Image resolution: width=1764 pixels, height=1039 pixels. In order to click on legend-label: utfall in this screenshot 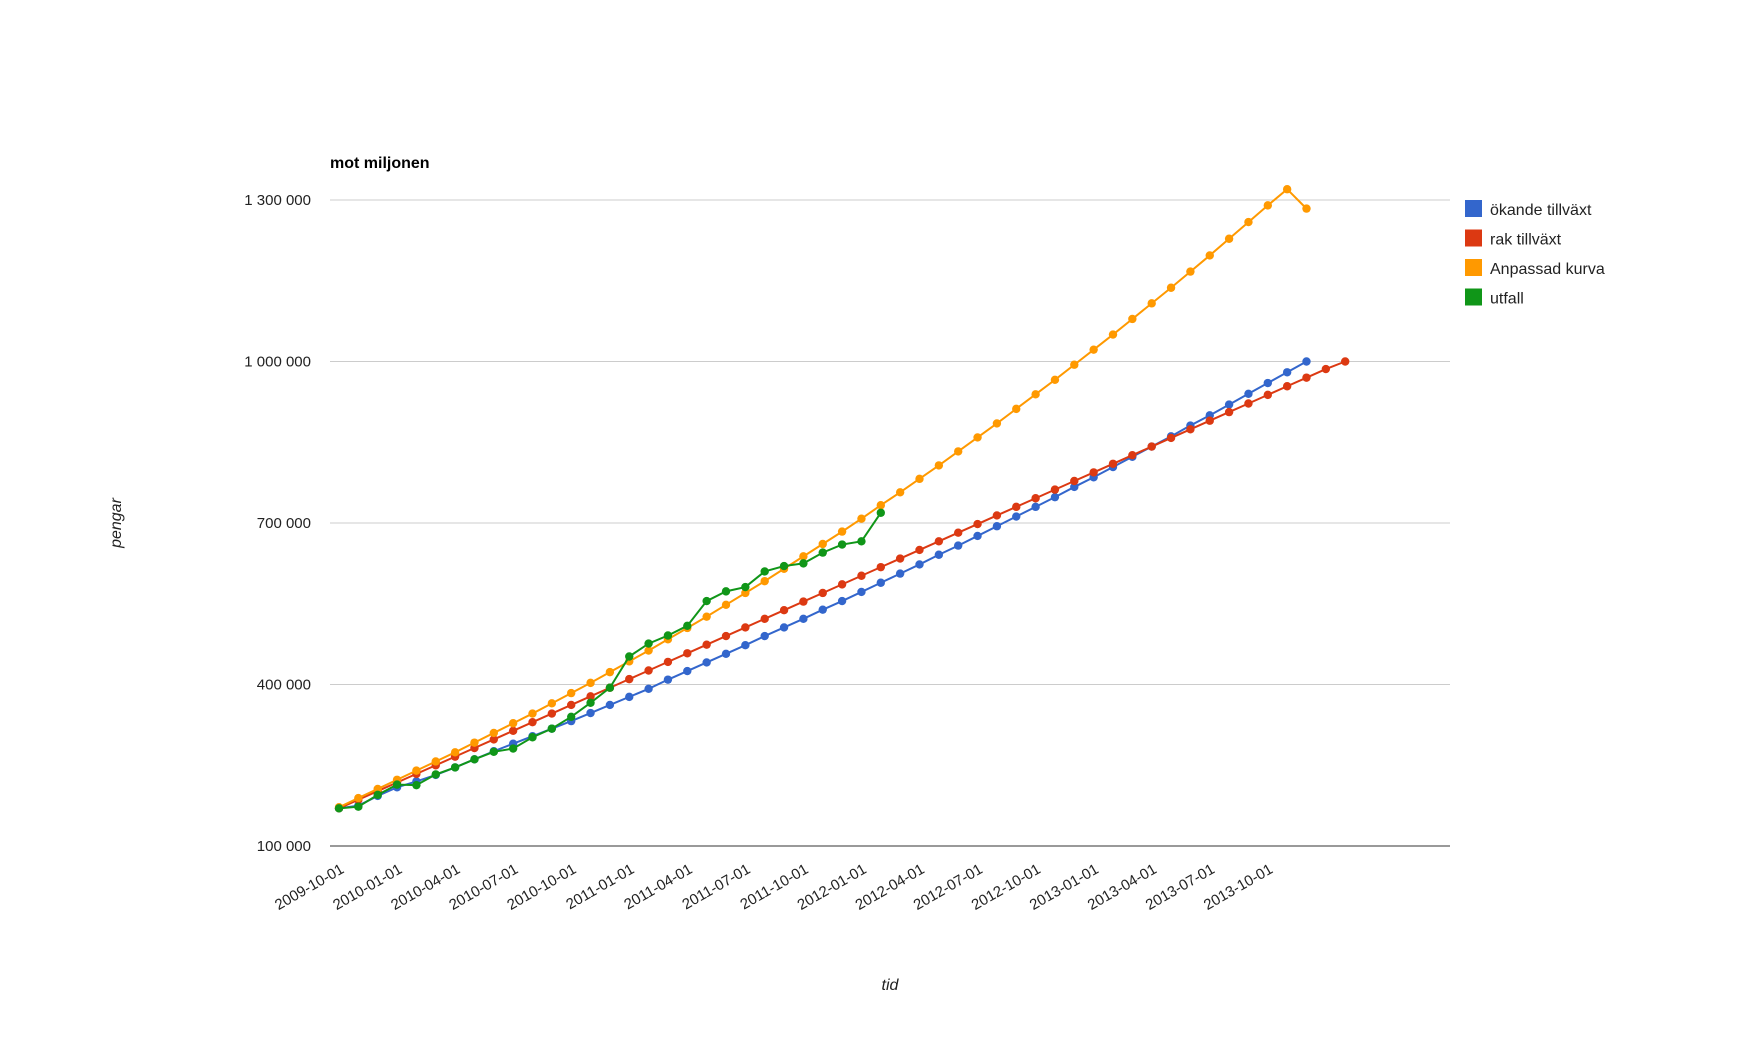, I will do `click(1507, 299)`.